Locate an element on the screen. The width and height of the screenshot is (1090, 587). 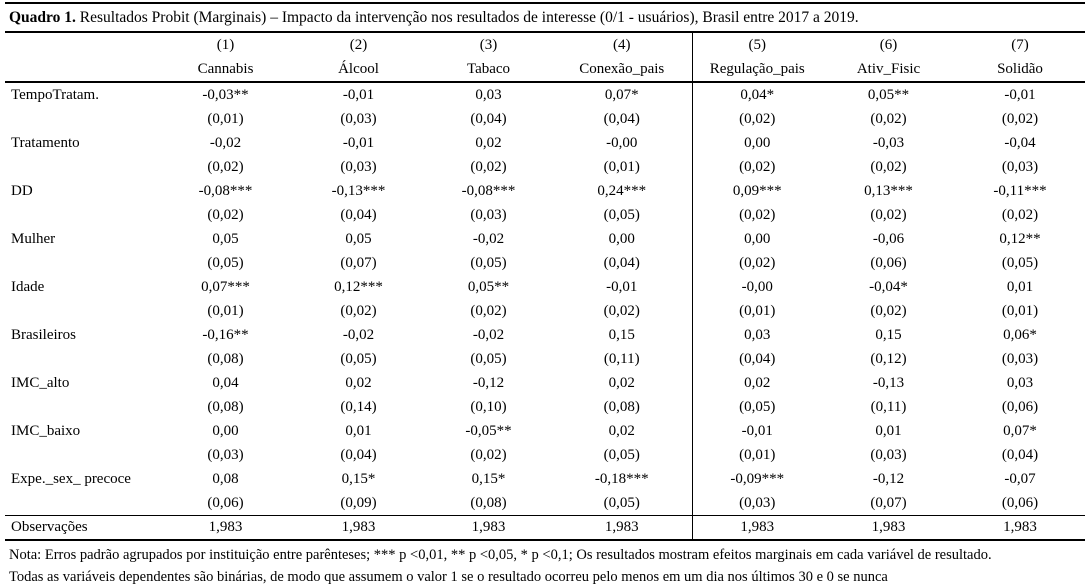
se-cell: (0,12) is located at coordinates (888, 359).